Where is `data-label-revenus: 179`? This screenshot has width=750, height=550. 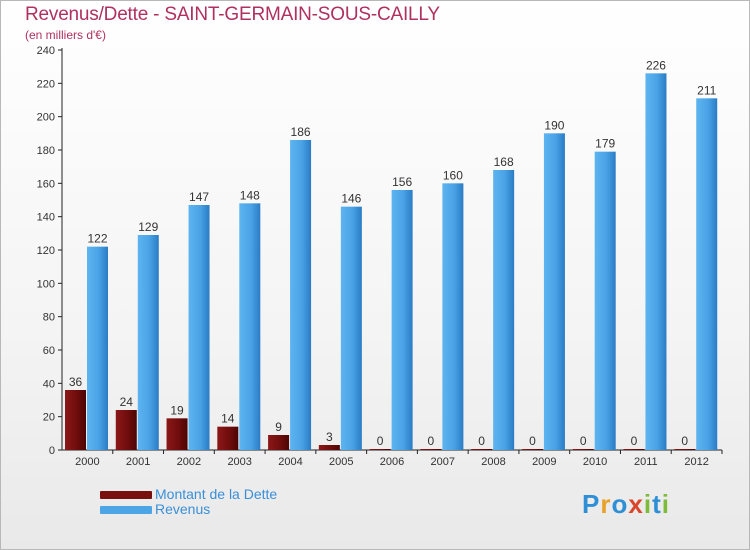 data-label-revenus: 179 is located at coordinates (605, 144).